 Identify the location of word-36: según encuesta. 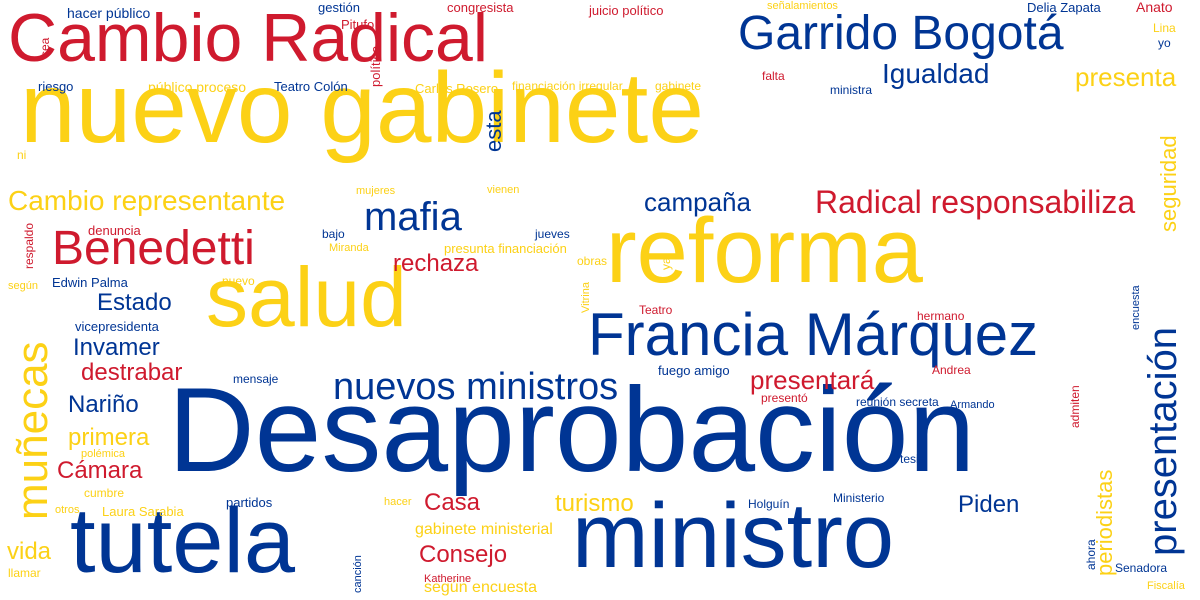
(480, 587).